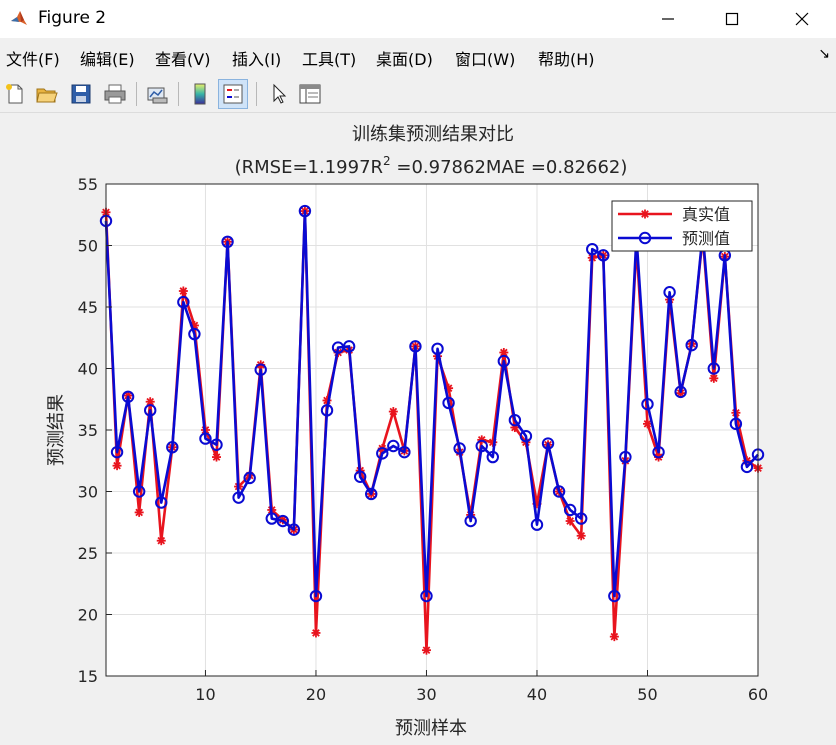 The width and height of the screenshot is (836, 745). Describe the element at coordinates (15, 94) in the screenshot. I see `new-figure-button` at that location.